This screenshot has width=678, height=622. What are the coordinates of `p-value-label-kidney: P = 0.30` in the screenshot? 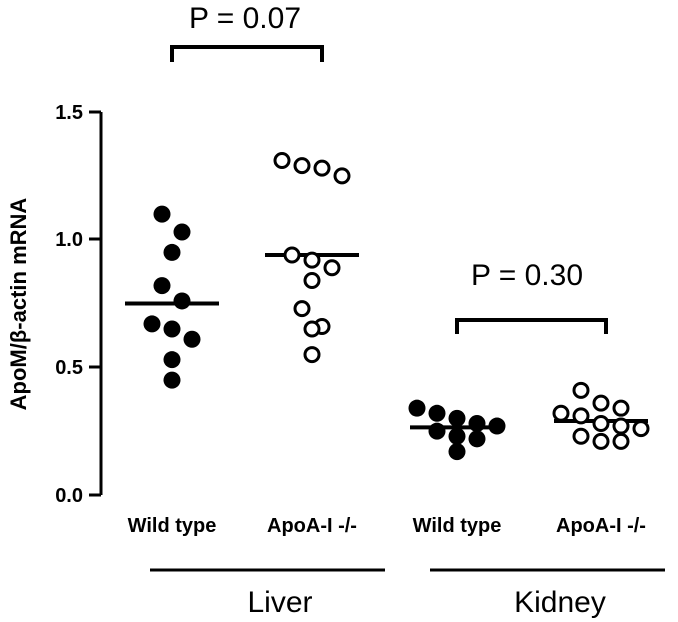 It's located at (527, 275).